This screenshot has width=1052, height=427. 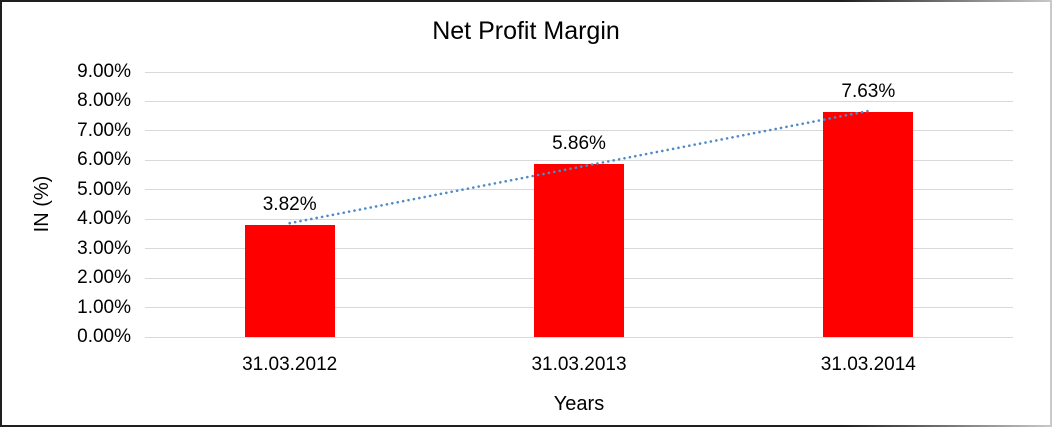 What do you see at coordinates (579, 404) in the screenshot?
I see `x-axis-title: Years` at bounding box center [579, 404].